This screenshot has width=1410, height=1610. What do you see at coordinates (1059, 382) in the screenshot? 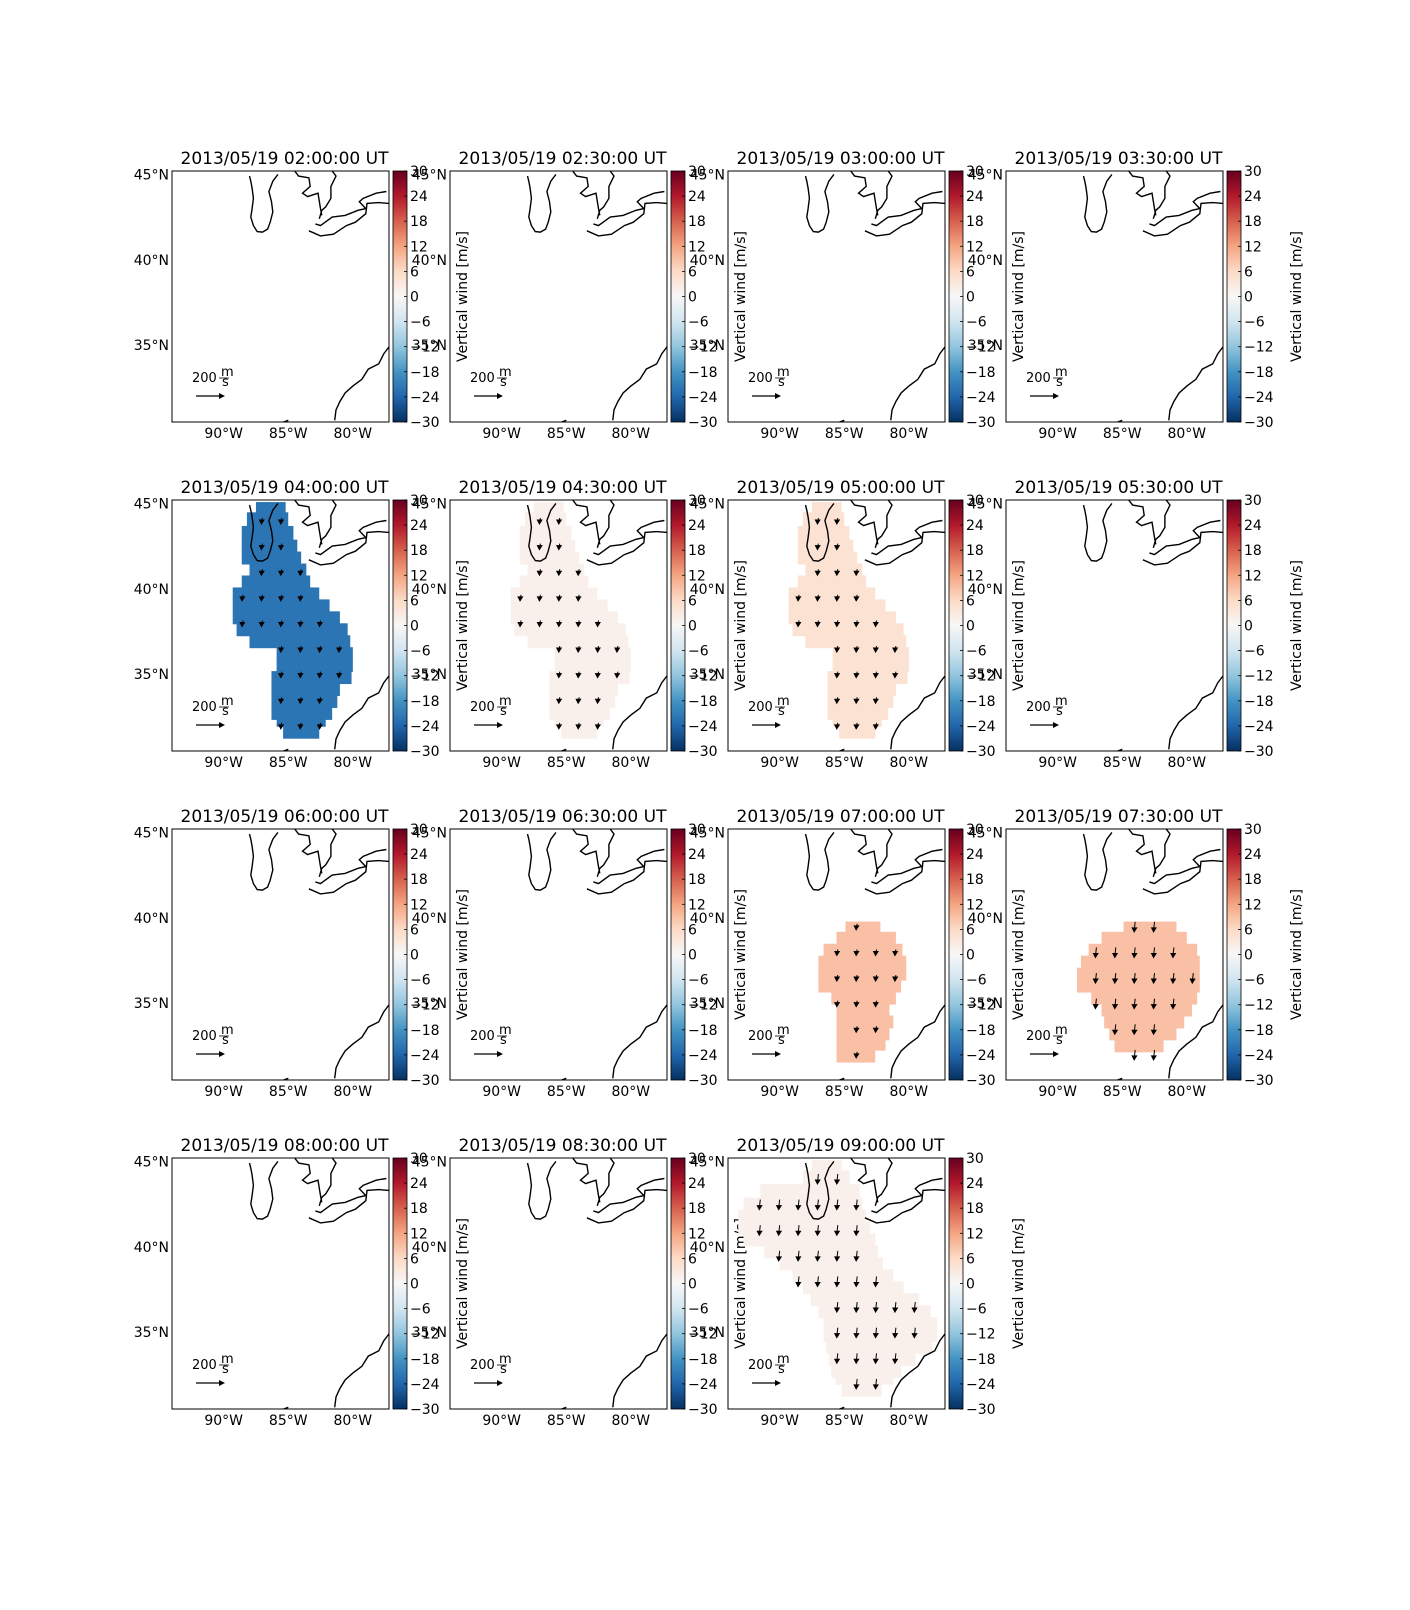
I see `scale-key-unit-den: s` at bounding box center [1059, 382].